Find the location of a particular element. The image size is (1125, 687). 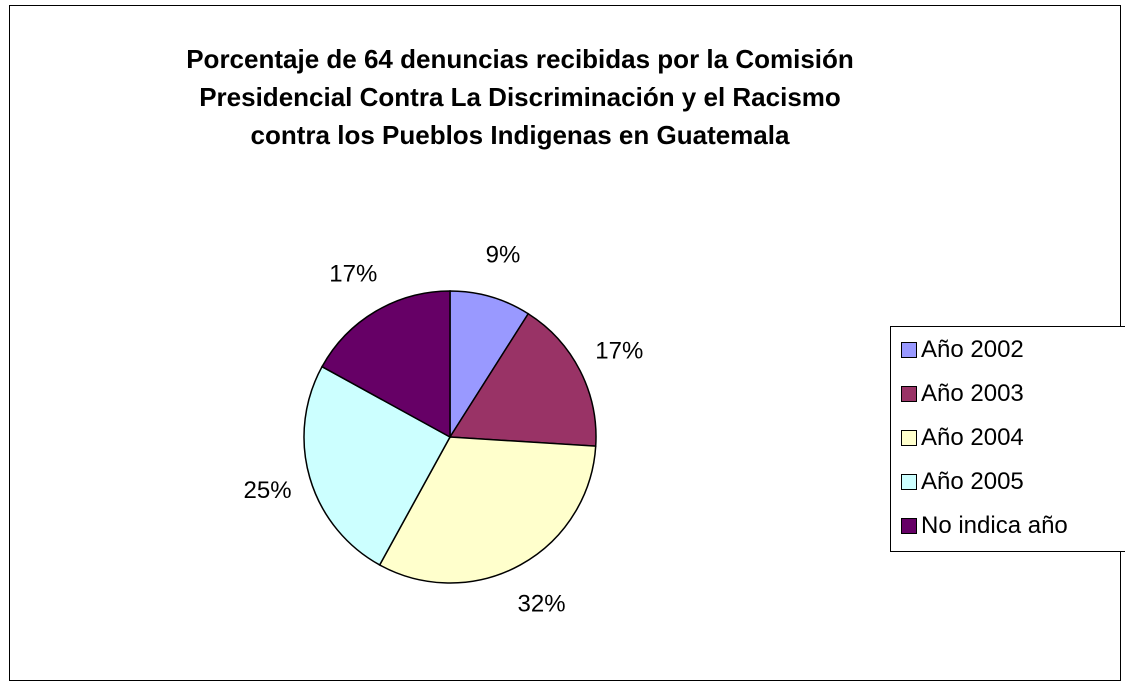

legend-item-2003: Año 2003 is located at coordinates (962, 394).